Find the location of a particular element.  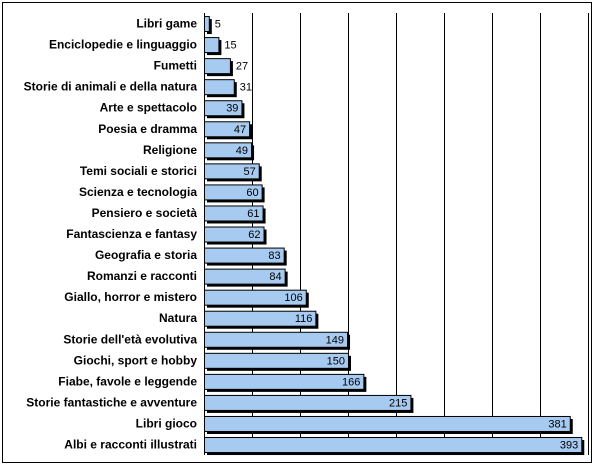

category-label: Temi sociali e storici is located at coordinates (138, 171).